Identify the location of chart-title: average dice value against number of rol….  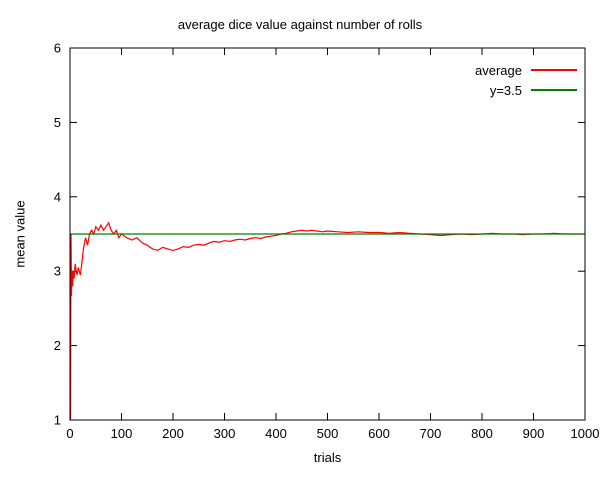
(300, 24).